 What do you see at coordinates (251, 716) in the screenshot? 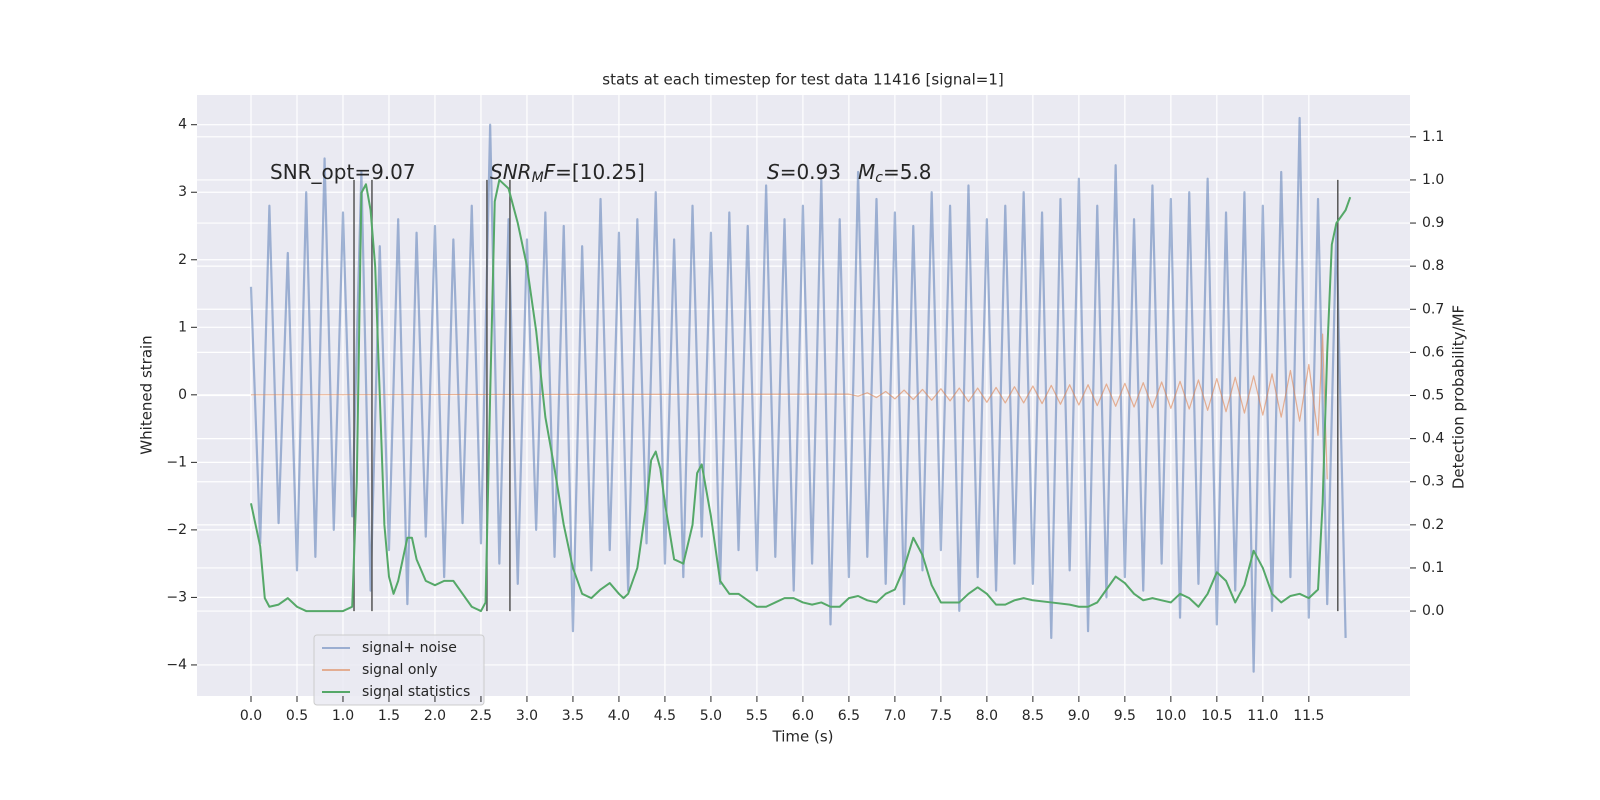
I see `x-tick-label: 0.0` at bounding box center [251, 716].